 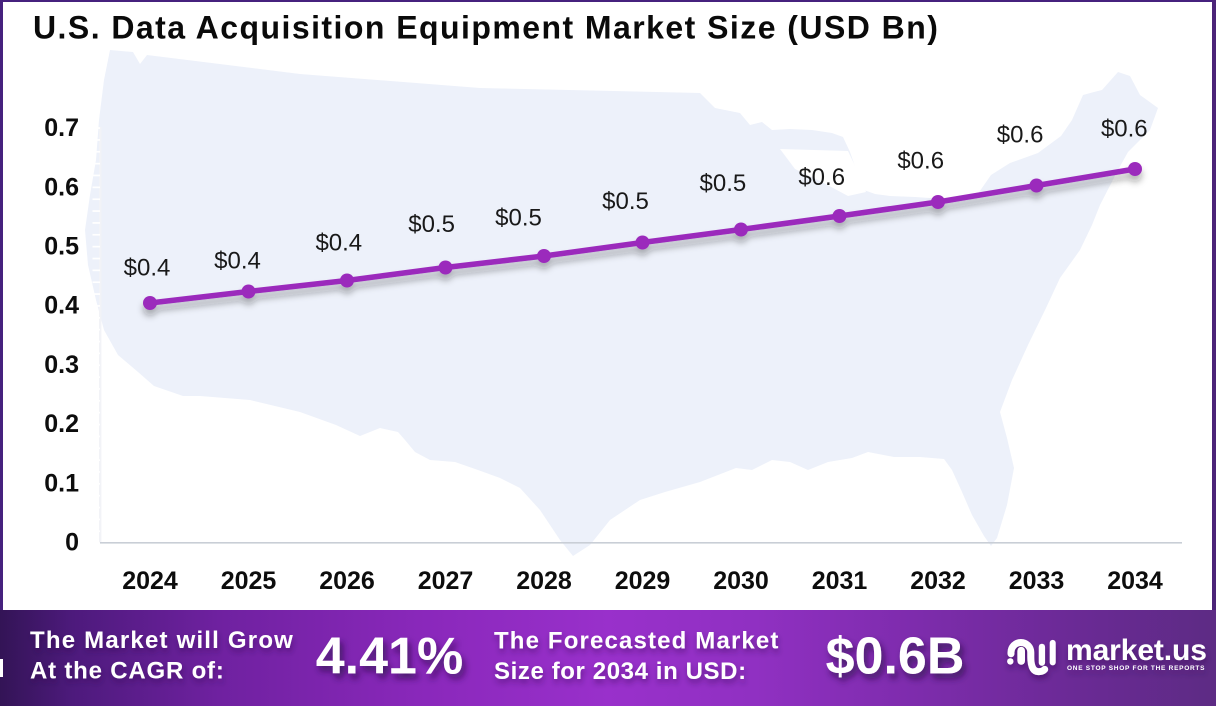 I want to click on svg-text: 0.4, so click(x=61, y=306).